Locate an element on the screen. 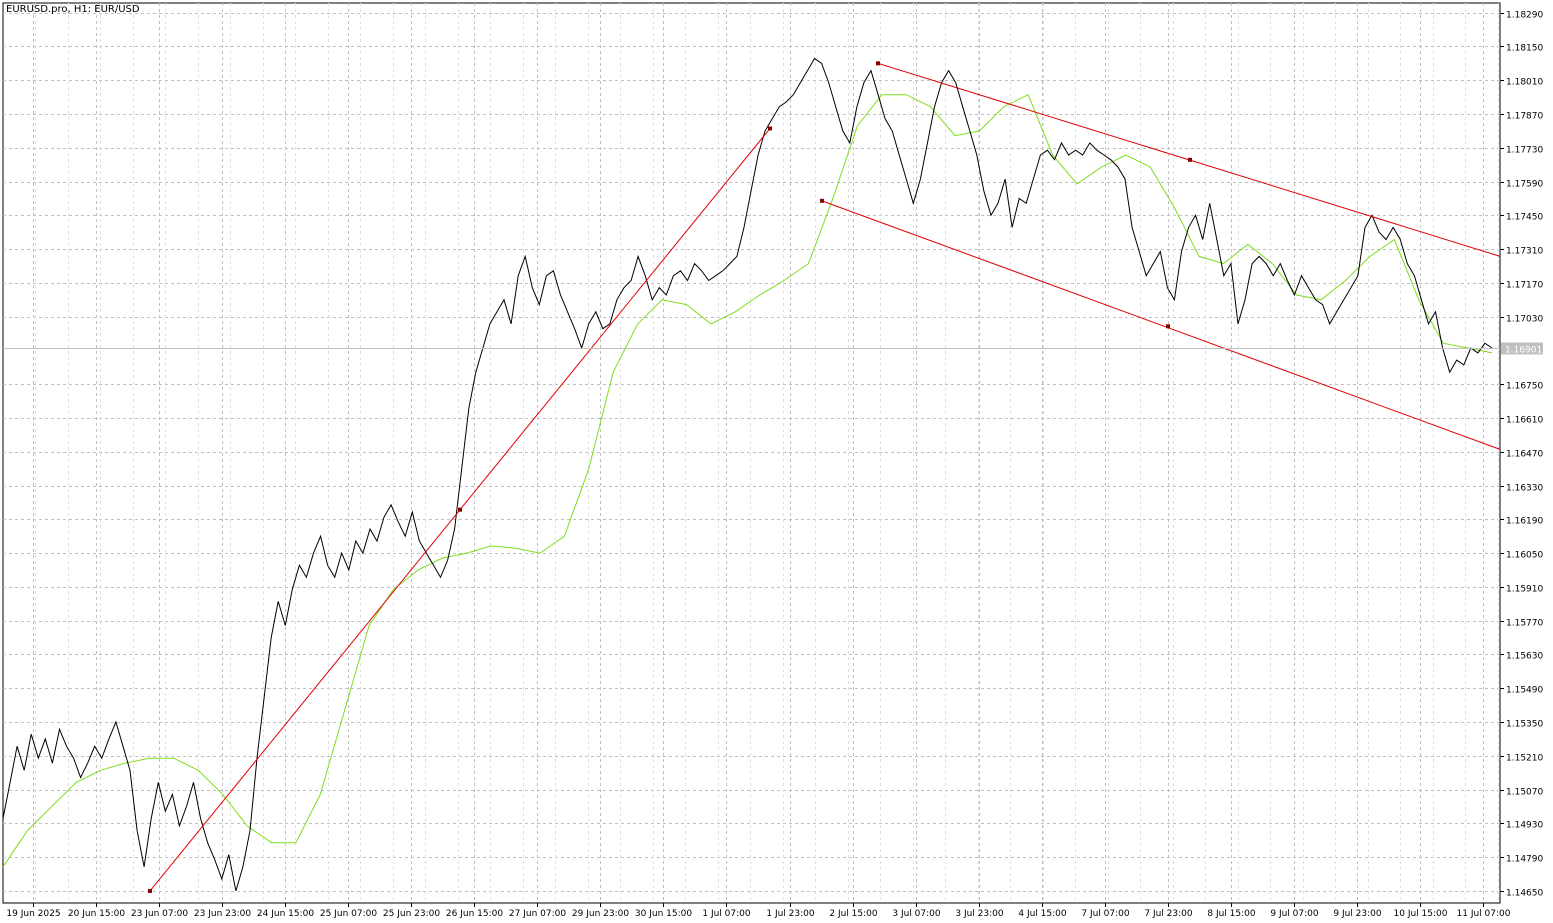 This screenshot has width=1553, height=923. y-tick-label: 1.16750 is located at coordinates (1524, 387).